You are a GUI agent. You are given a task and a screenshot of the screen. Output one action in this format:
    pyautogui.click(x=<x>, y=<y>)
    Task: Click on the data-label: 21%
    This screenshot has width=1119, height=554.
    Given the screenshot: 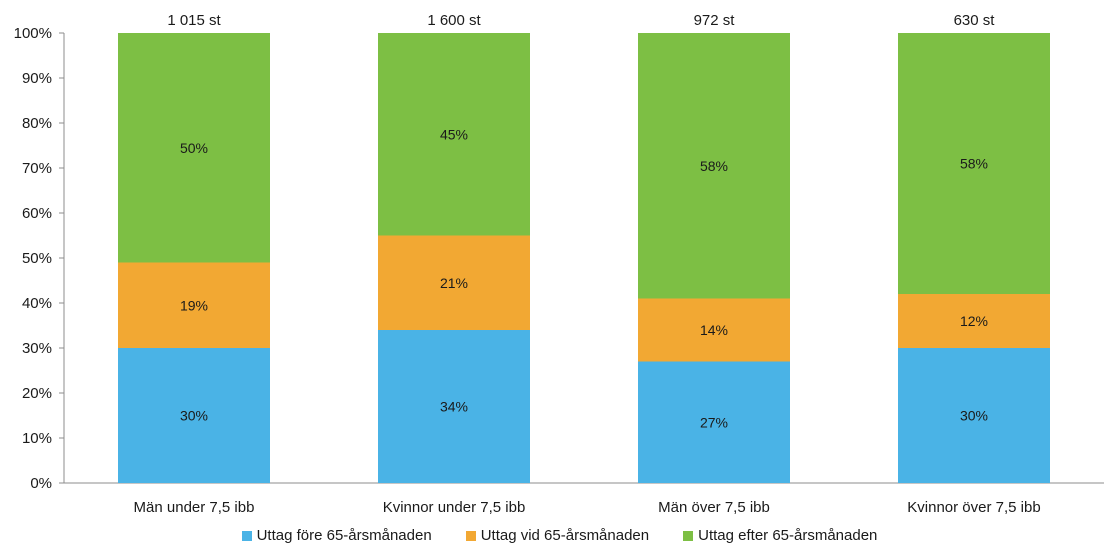 What is the action you would take?
    pyautogui.click(x=454, y=283)
    